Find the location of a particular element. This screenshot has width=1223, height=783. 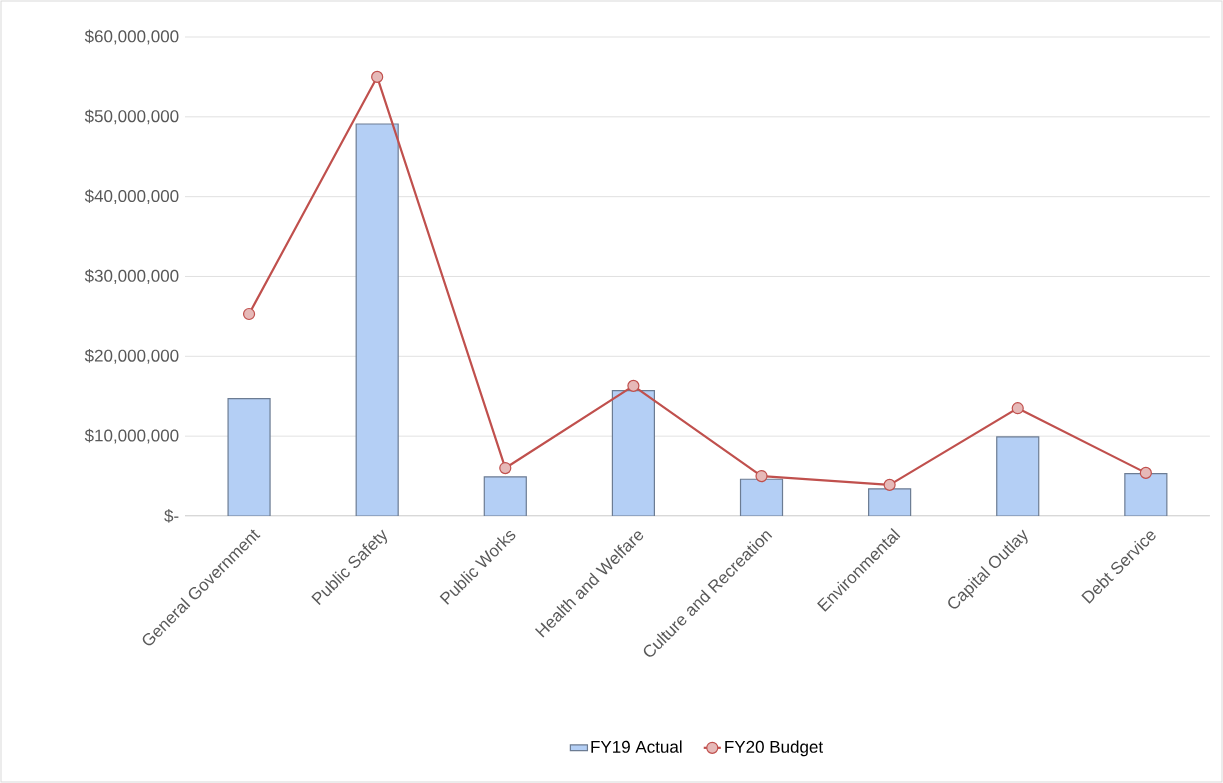

y-tick-label: $30,000,000 is located at coordinates (131, 276).